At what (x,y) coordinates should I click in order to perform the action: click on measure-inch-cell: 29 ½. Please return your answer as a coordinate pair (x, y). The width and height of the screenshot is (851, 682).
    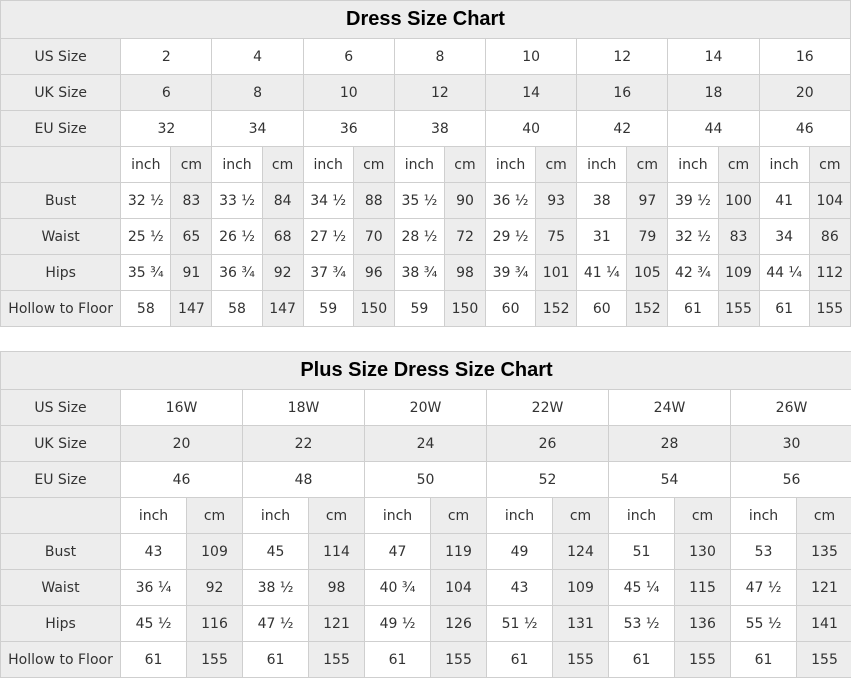
    Looking at the image, I should click on (511, 236).